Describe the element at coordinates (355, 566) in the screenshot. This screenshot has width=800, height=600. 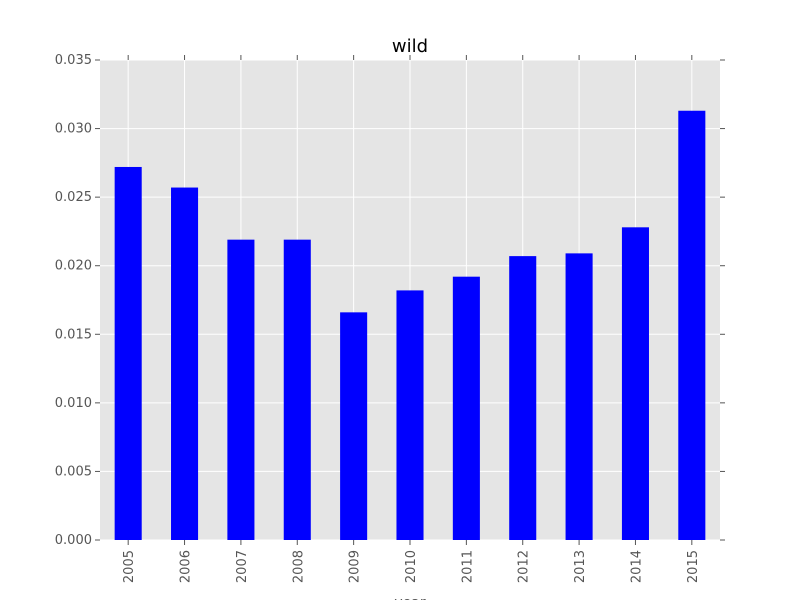
I see `x-tick-label: 2009` at that location.